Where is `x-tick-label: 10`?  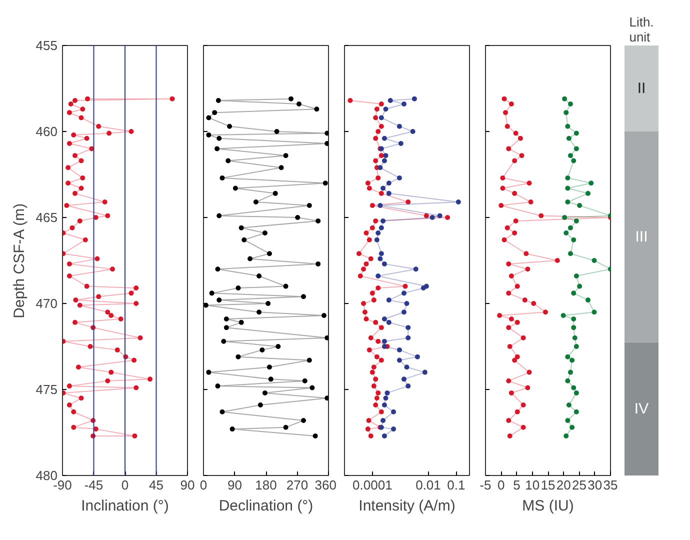
x-tick-label: 10 is located at coordinates (532, 485).